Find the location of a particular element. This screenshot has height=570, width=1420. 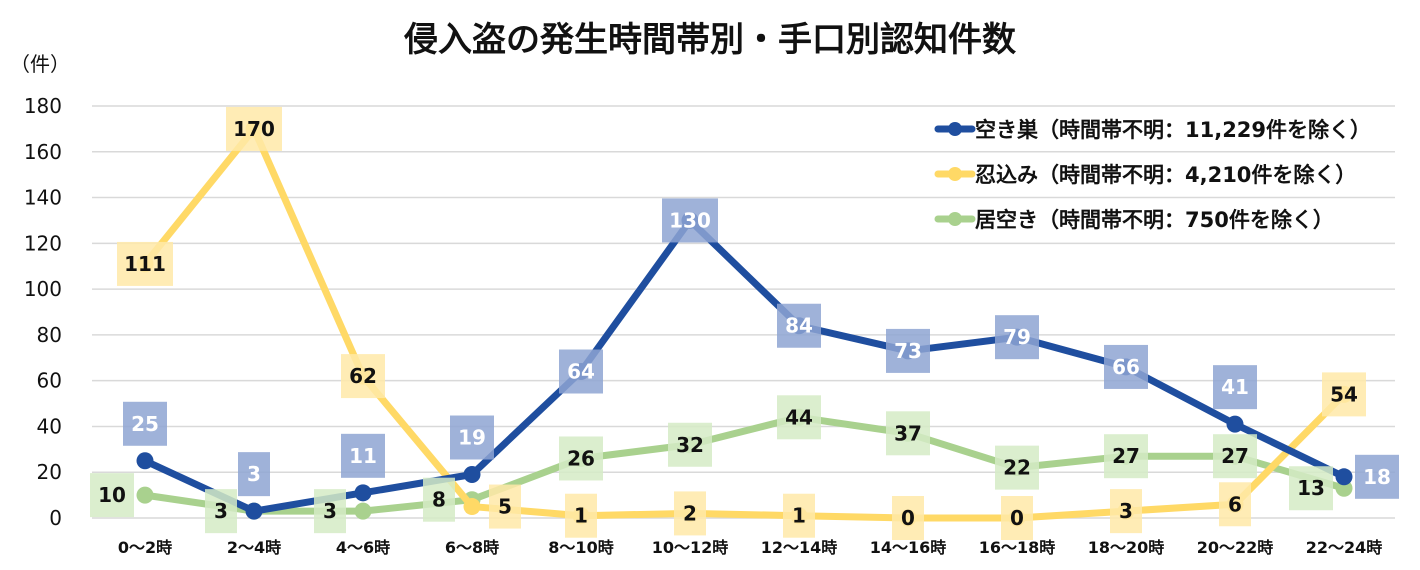

data-label: 26 is located at coordinates (581, 458).